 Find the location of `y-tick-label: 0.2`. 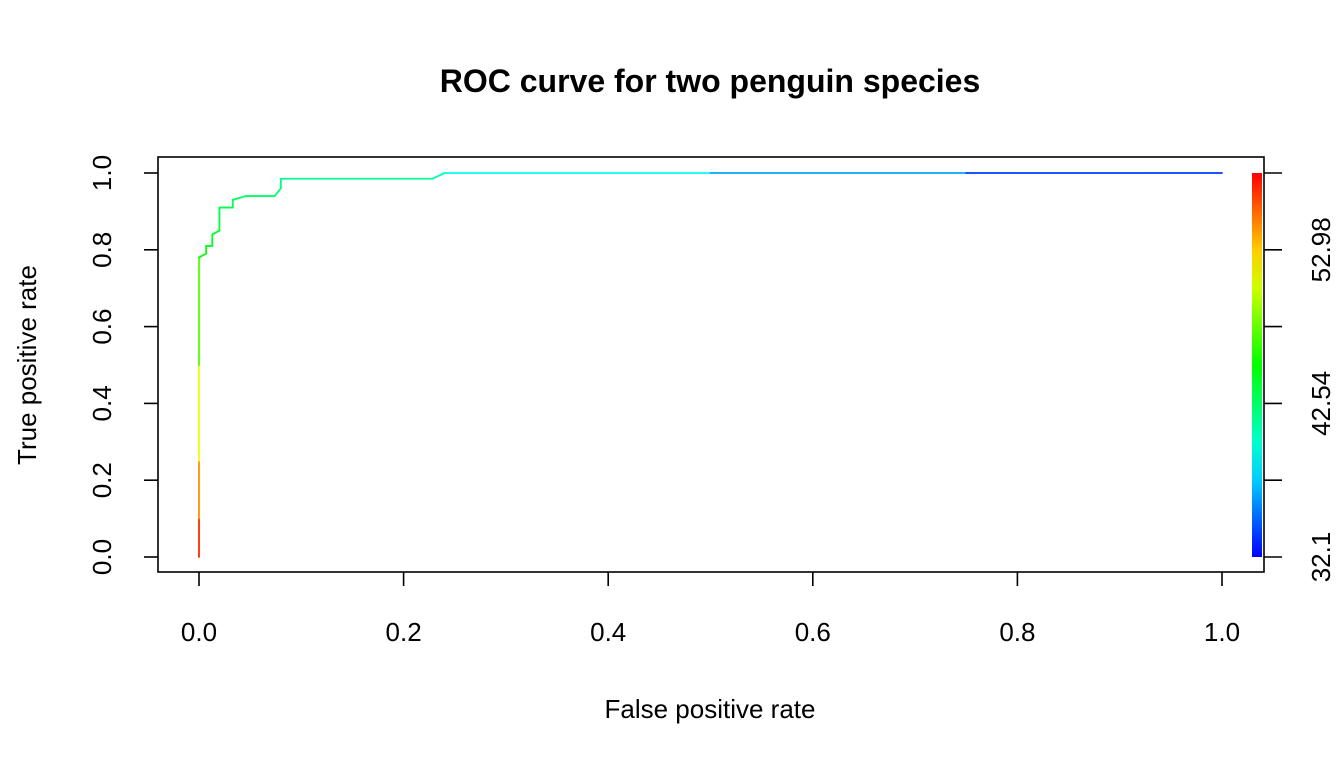

y-tick-label: 0.2 is located at coordinates (102, 480).